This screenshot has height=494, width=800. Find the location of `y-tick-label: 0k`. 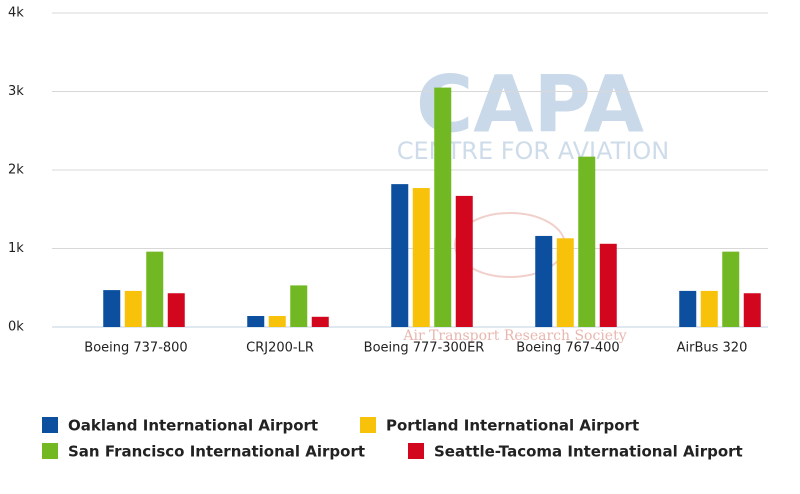

y-tick-label: 0k is located at coordinates (16, 327).